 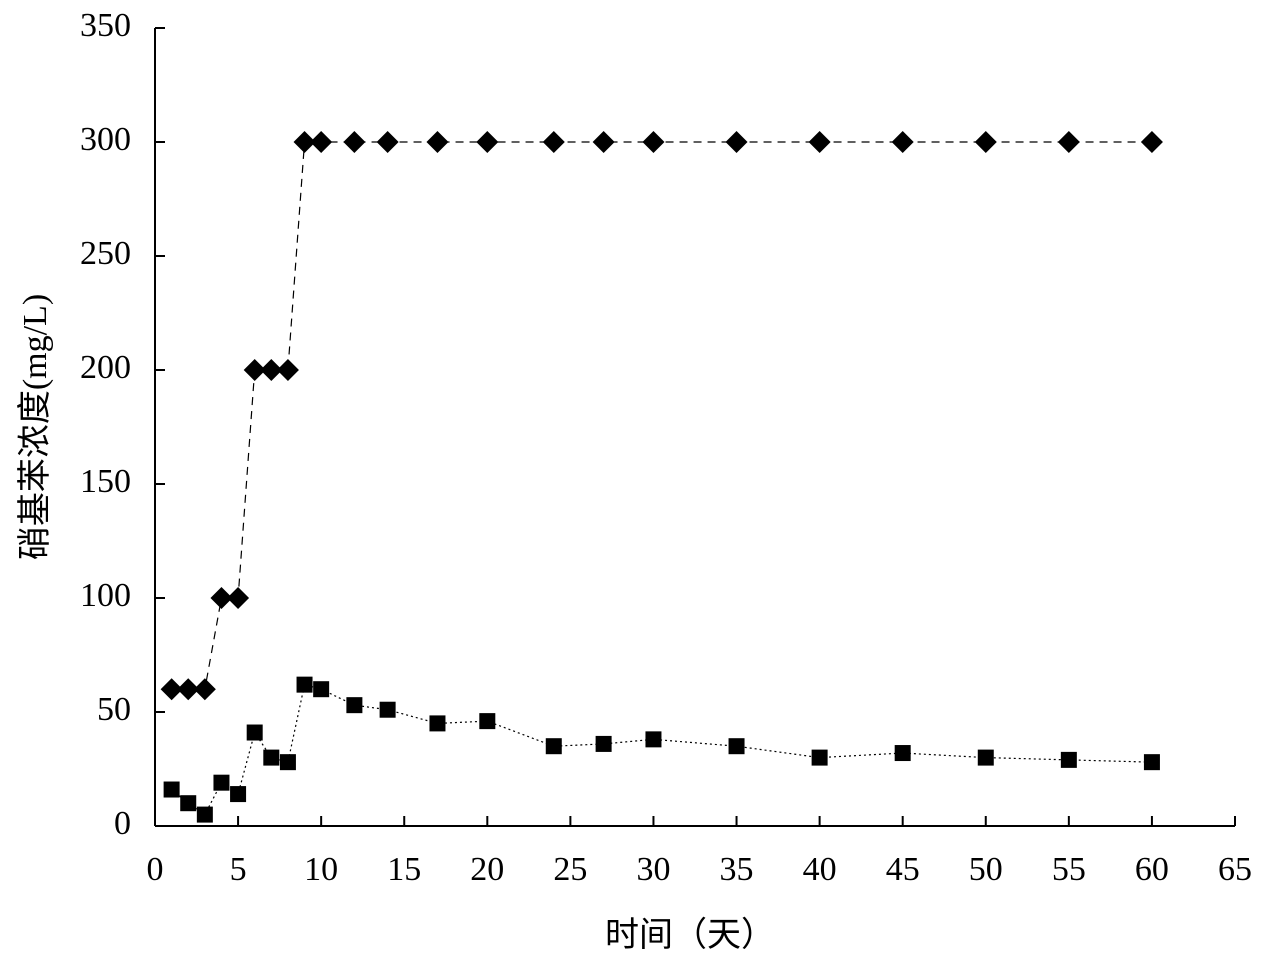 What do you see at coordinates (105, 367) in the screenshot?
I see `y-tick-label: 200` at bounding box center [105, 367].